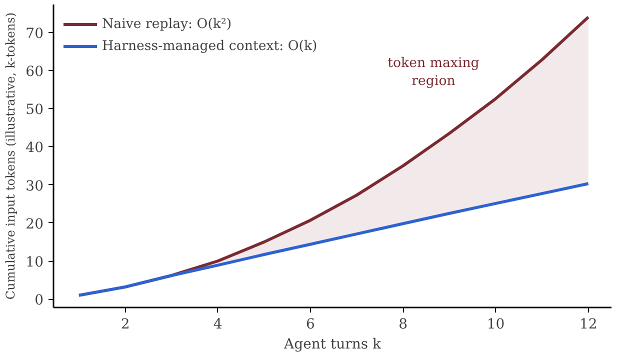 The height and width of the screenshot is (355, 619). I want to click on x-tick-label: 12, so click(588, 324).